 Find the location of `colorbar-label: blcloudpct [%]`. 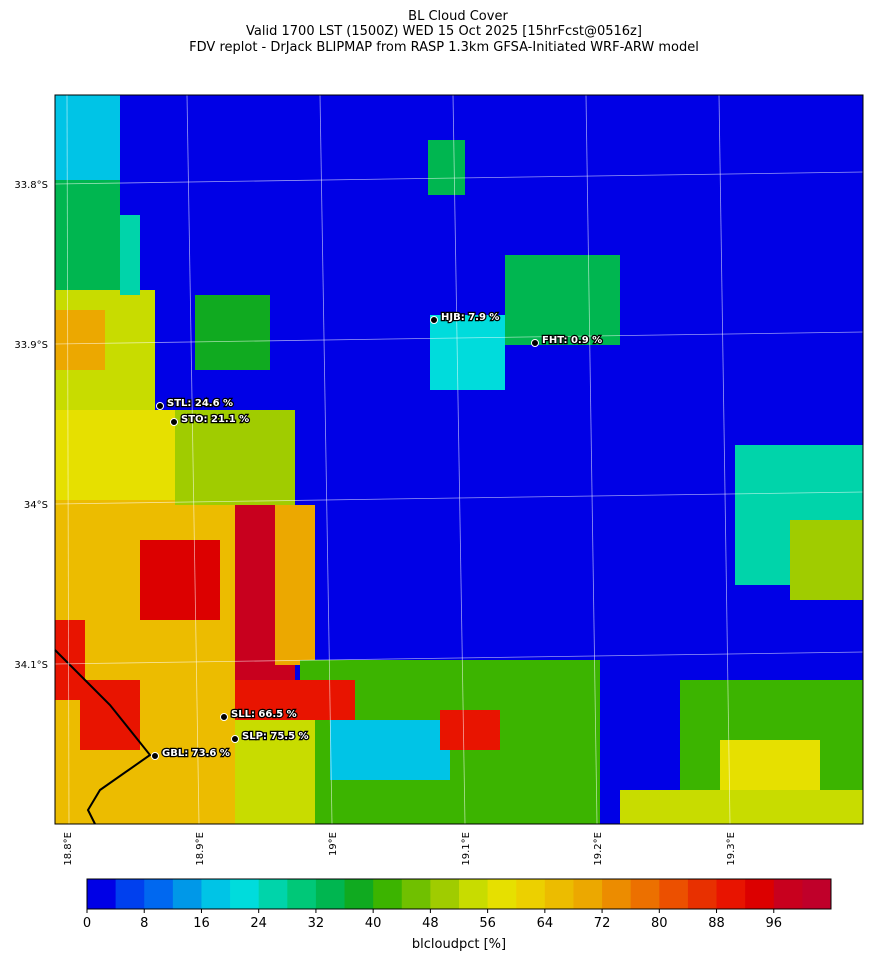

colorbar-label: blcloudpct [%] is located at coordinates (459, 944).